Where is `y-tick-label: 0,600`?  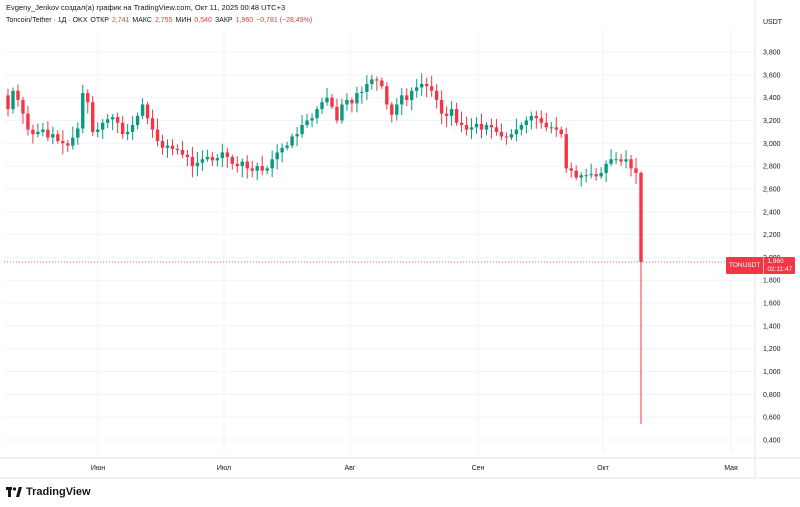 y-tick-label: 0,600 is located at coordinates (772, 418).